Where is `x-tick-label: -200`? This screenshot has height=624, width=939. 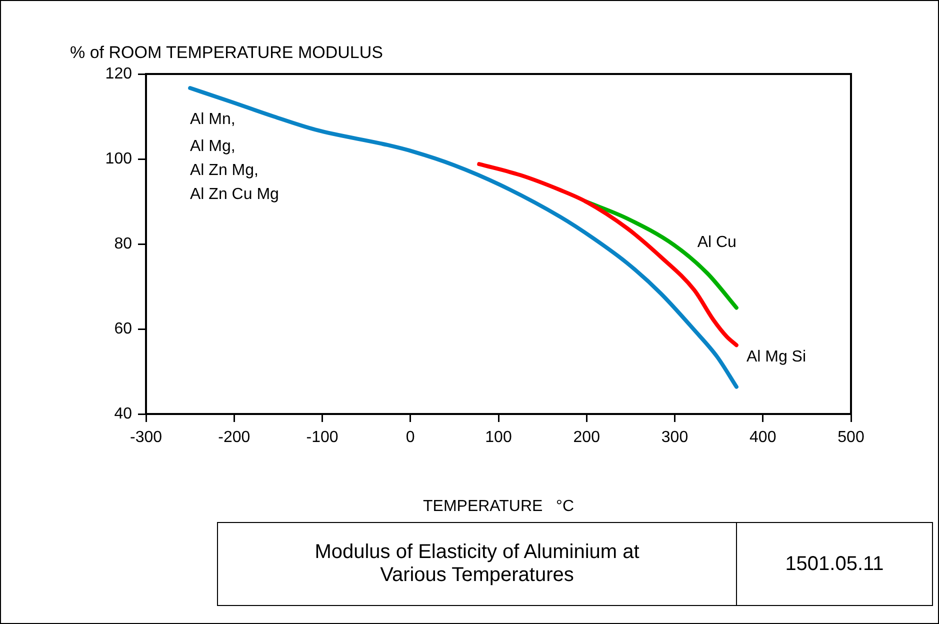 x-tick-label: -200 is located at coordinates (234, 437).